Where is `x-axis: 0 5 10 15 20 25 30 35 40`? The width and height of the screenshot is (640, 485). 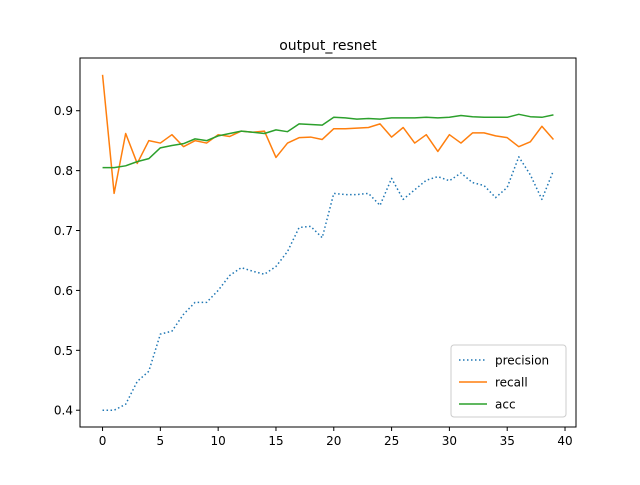 x-axis: 0 5 10 15 20 25 30 35 40 is located at coordinates (336, 437).